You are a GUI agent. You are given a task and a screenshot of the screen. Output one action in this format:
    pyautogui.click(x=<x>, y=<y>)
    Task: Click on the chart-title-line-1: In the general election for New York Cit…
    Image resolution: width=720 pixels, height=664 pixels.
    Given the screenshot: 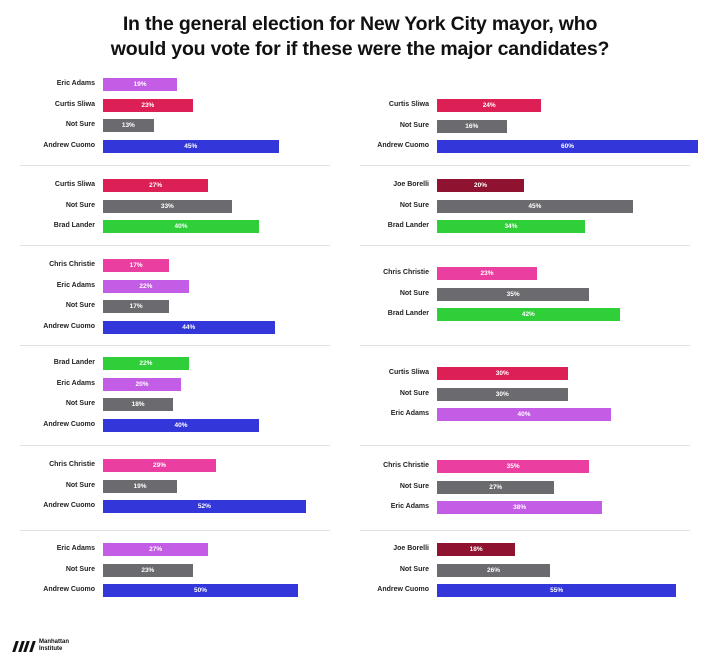 What is the action you would take?
    pyautogui.click(x=360, y=24)
    